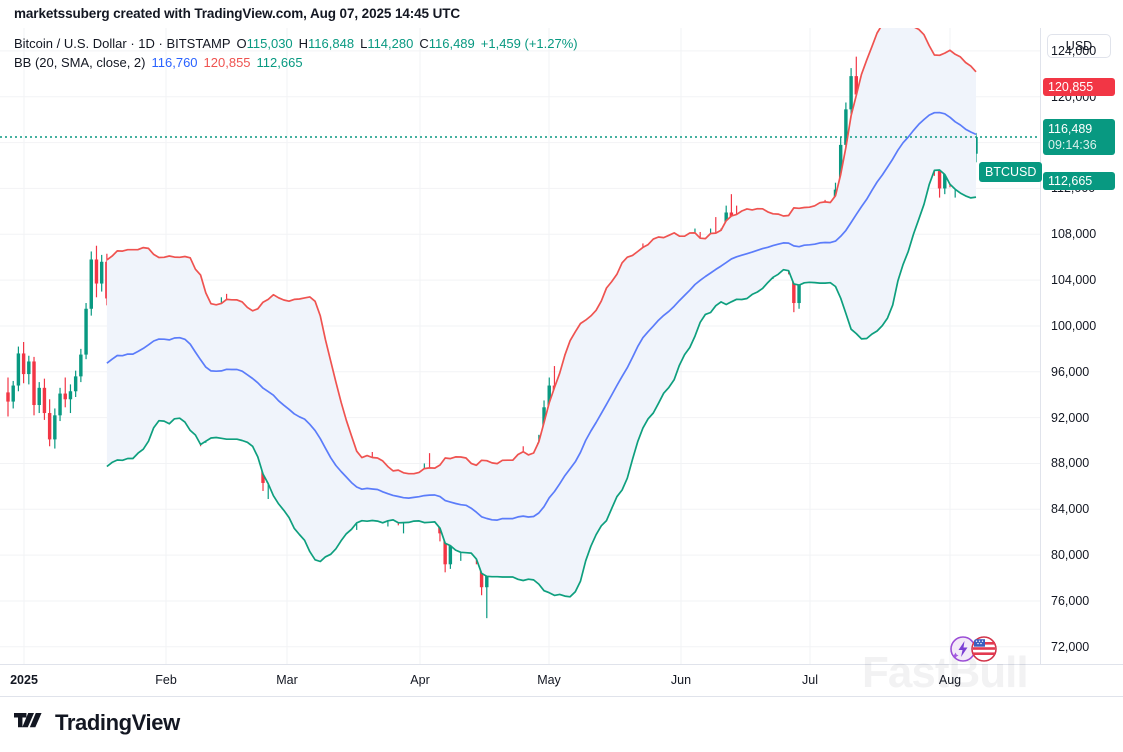  What do you see at coordinates (420, 680) in the screenshot?
I see `time-tick-label: Apr` at bounding box center [420, 680].